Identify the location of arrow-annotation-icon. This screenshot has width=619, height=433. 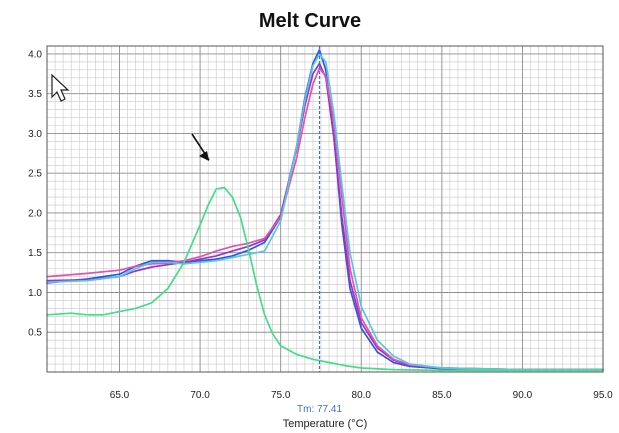
(200, 147).